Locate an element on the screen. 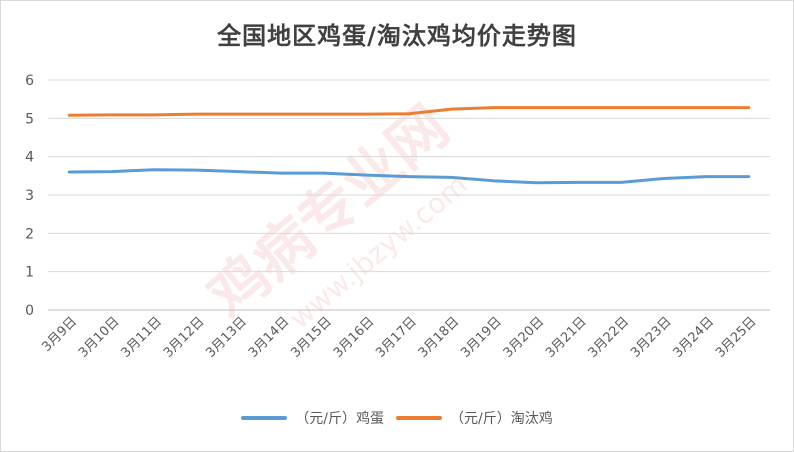 The image size is (794, 452). x-tick-label: 3月14日 is located at coordinates (269, 337).